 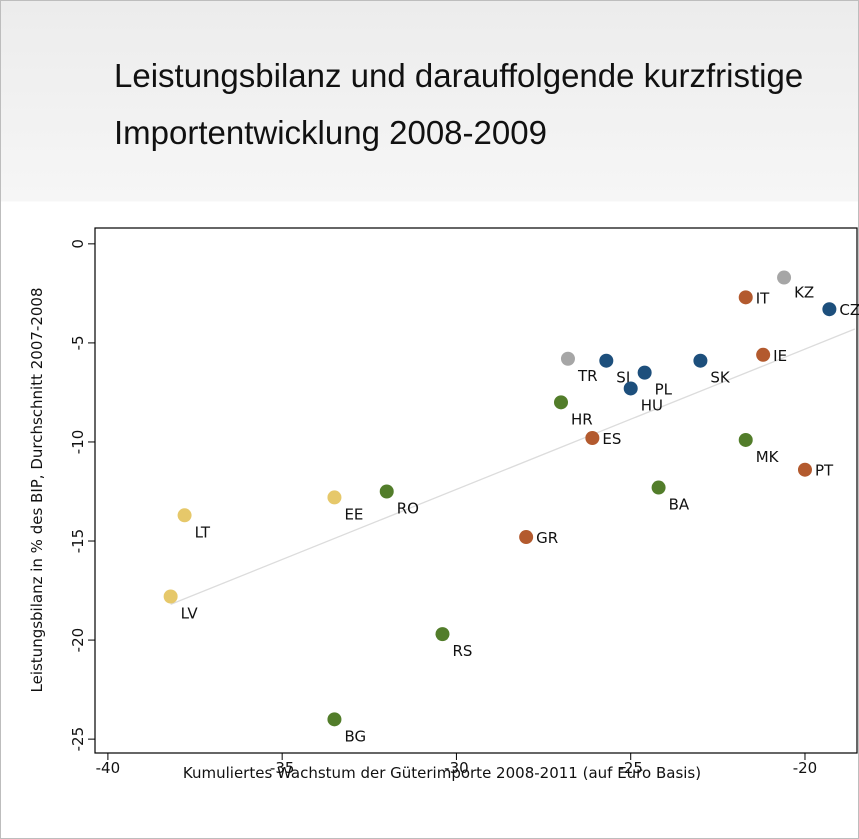 I want to click on point-label: LV, so click(x=190, y=613).